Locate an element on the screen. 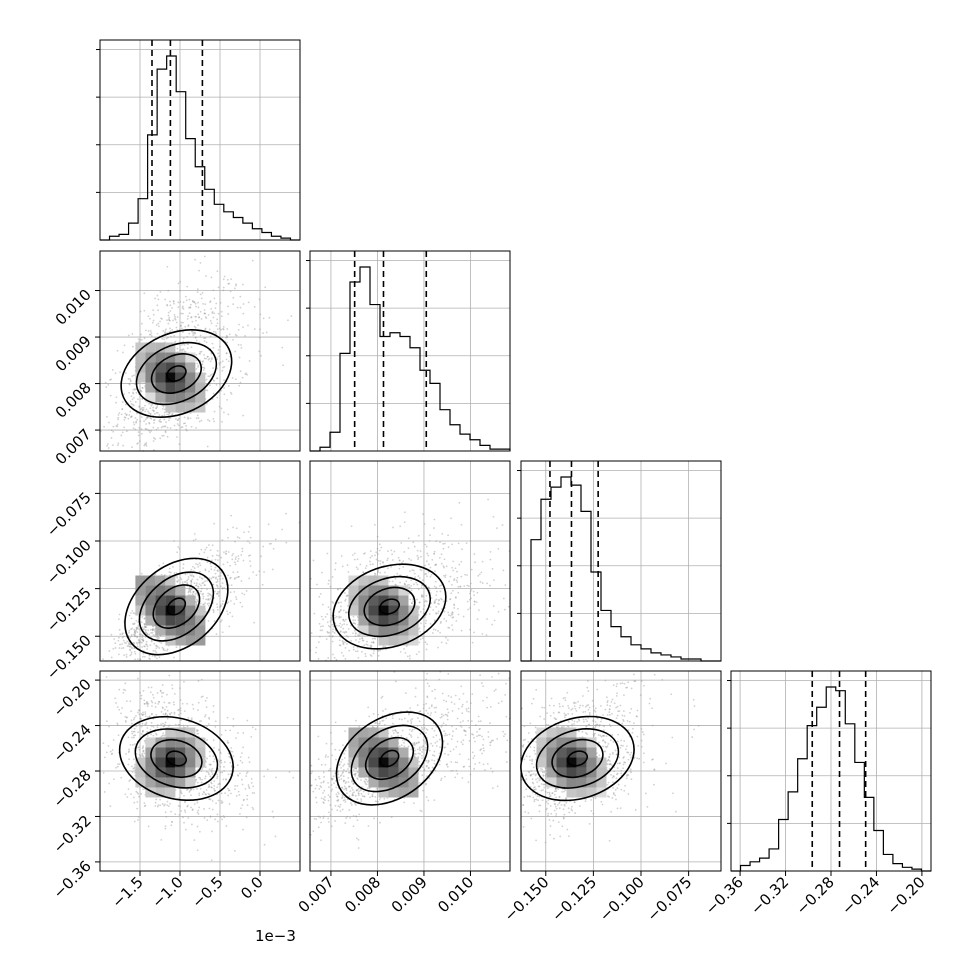 This screenshot has height=970, width=970. density-contour is located at coordinates (176, 606).